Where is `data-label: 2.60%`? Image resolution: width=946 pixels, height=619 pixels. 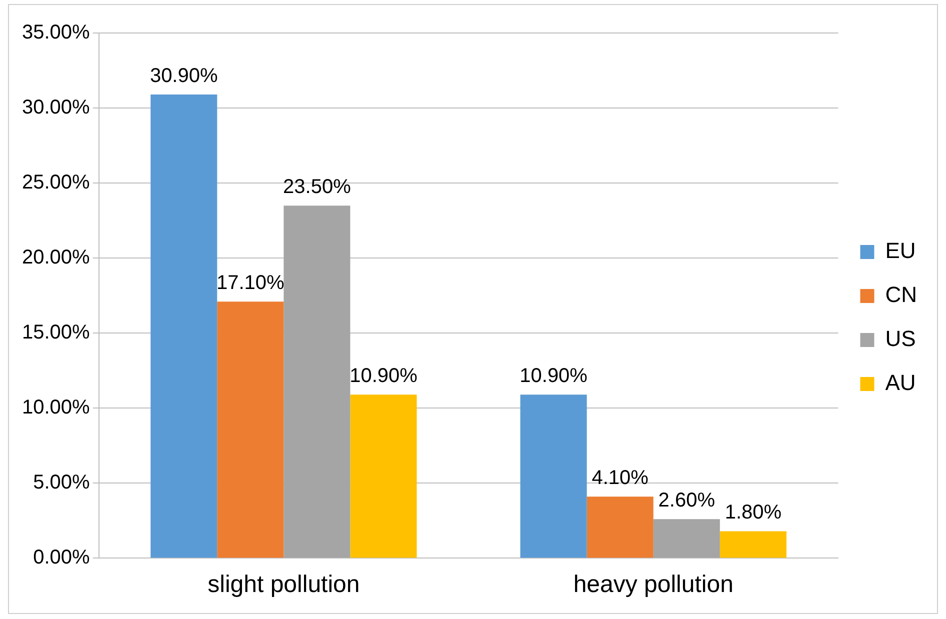
data-label: 2.60% is located at coordinates (687, 501).